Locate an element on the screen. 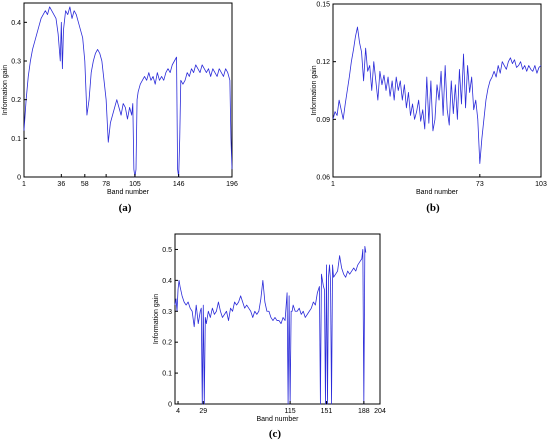 The image size is (550, 448). panel-caption: (c) is located at coordinates (275, 434).